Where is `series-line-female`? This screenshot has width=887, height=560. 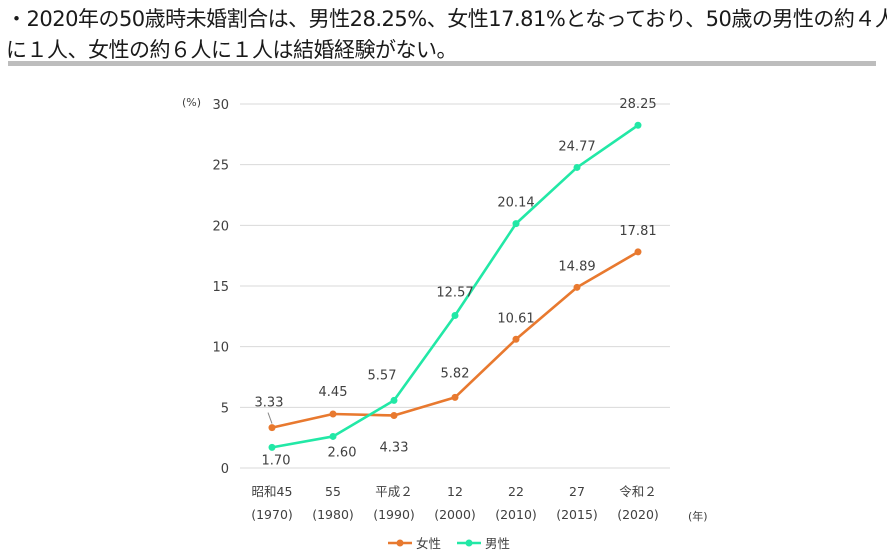 series-line-female is located at coordinates (455, 339).